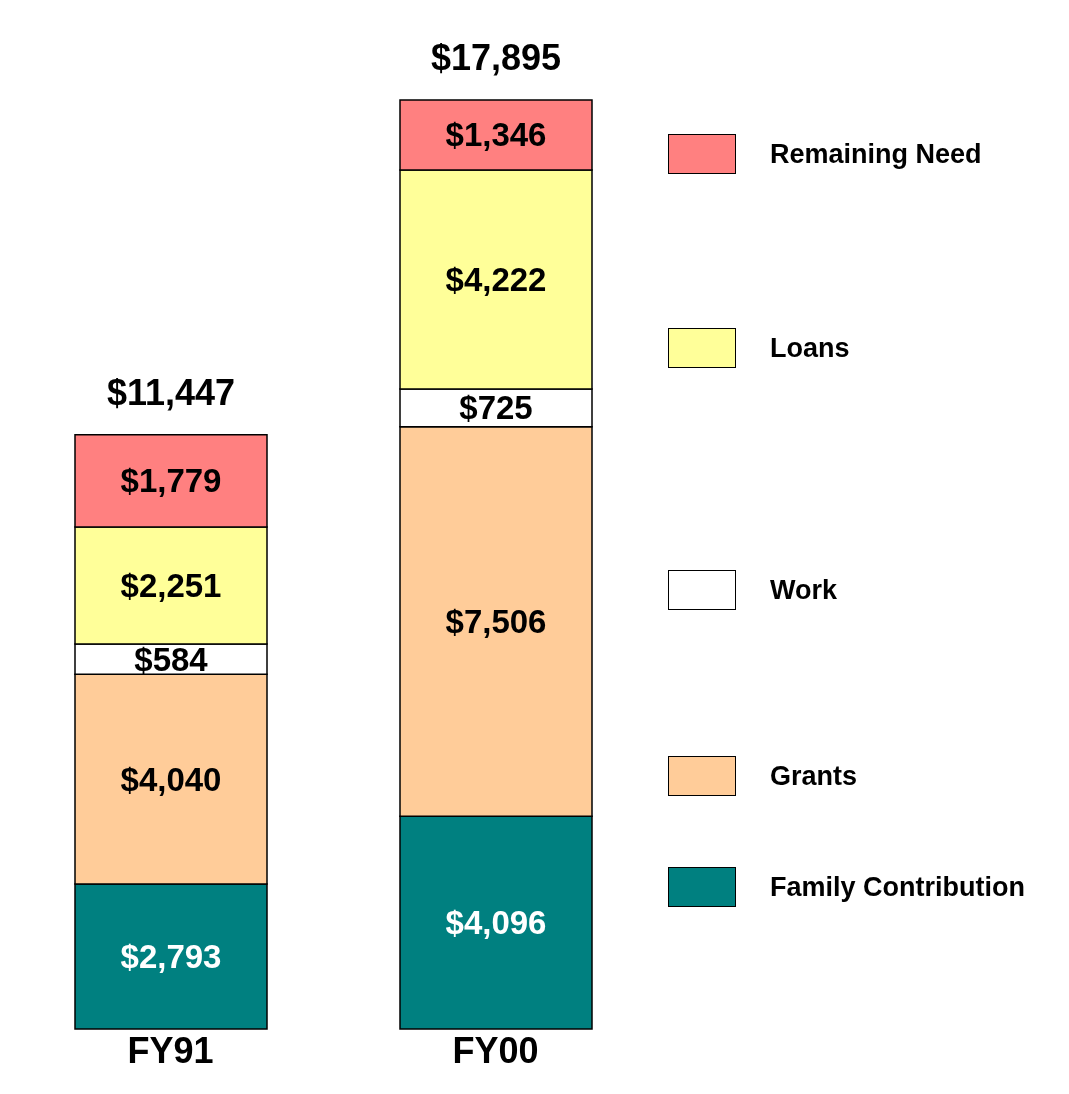  I want to click on data-label: $1,346, so click(496, 135).